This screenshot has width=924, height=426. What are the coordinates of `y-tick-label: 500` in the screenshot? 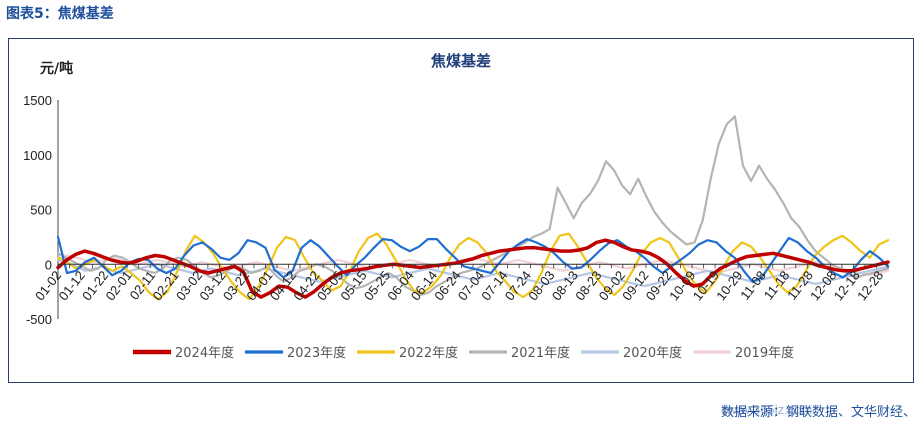 It's located at (41, 210).